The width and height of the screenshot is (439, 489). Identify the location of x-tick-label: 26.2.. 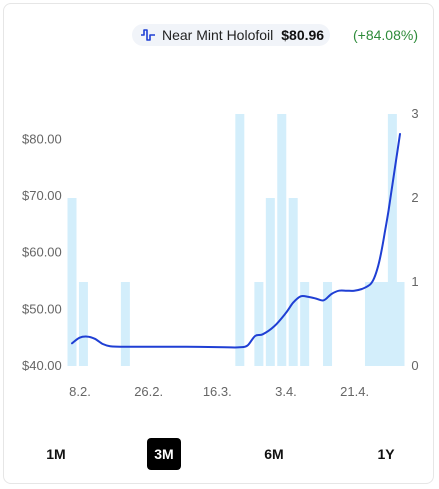
(148, 391).